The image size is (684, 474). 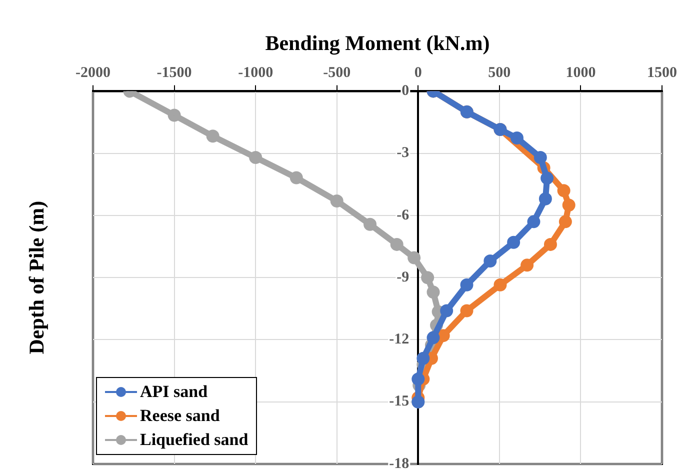 What do you see at coordinates (256, 73) in the screenshot?
I see `x-tick-label: -1000` at bounding box center [256, 73].